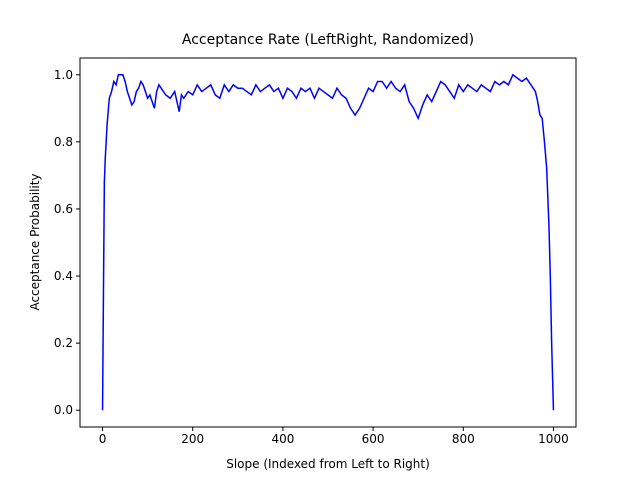  I want to click on y-axis-label: Acceptance Probability, so click(35, 241).